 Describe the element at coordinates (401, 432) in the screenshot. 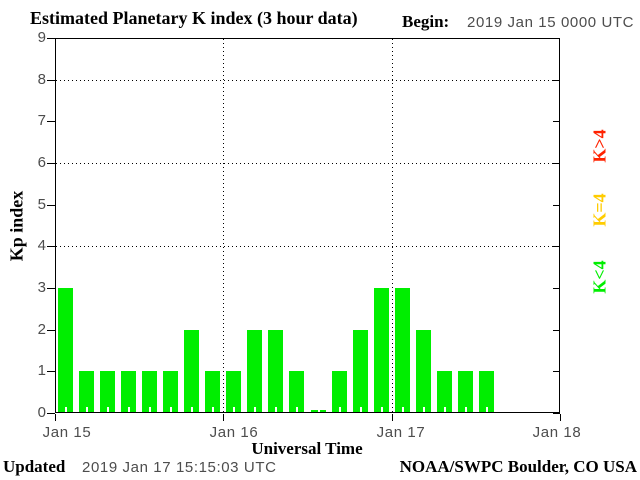

I see `x-tick-label: Jan 17` at that location.